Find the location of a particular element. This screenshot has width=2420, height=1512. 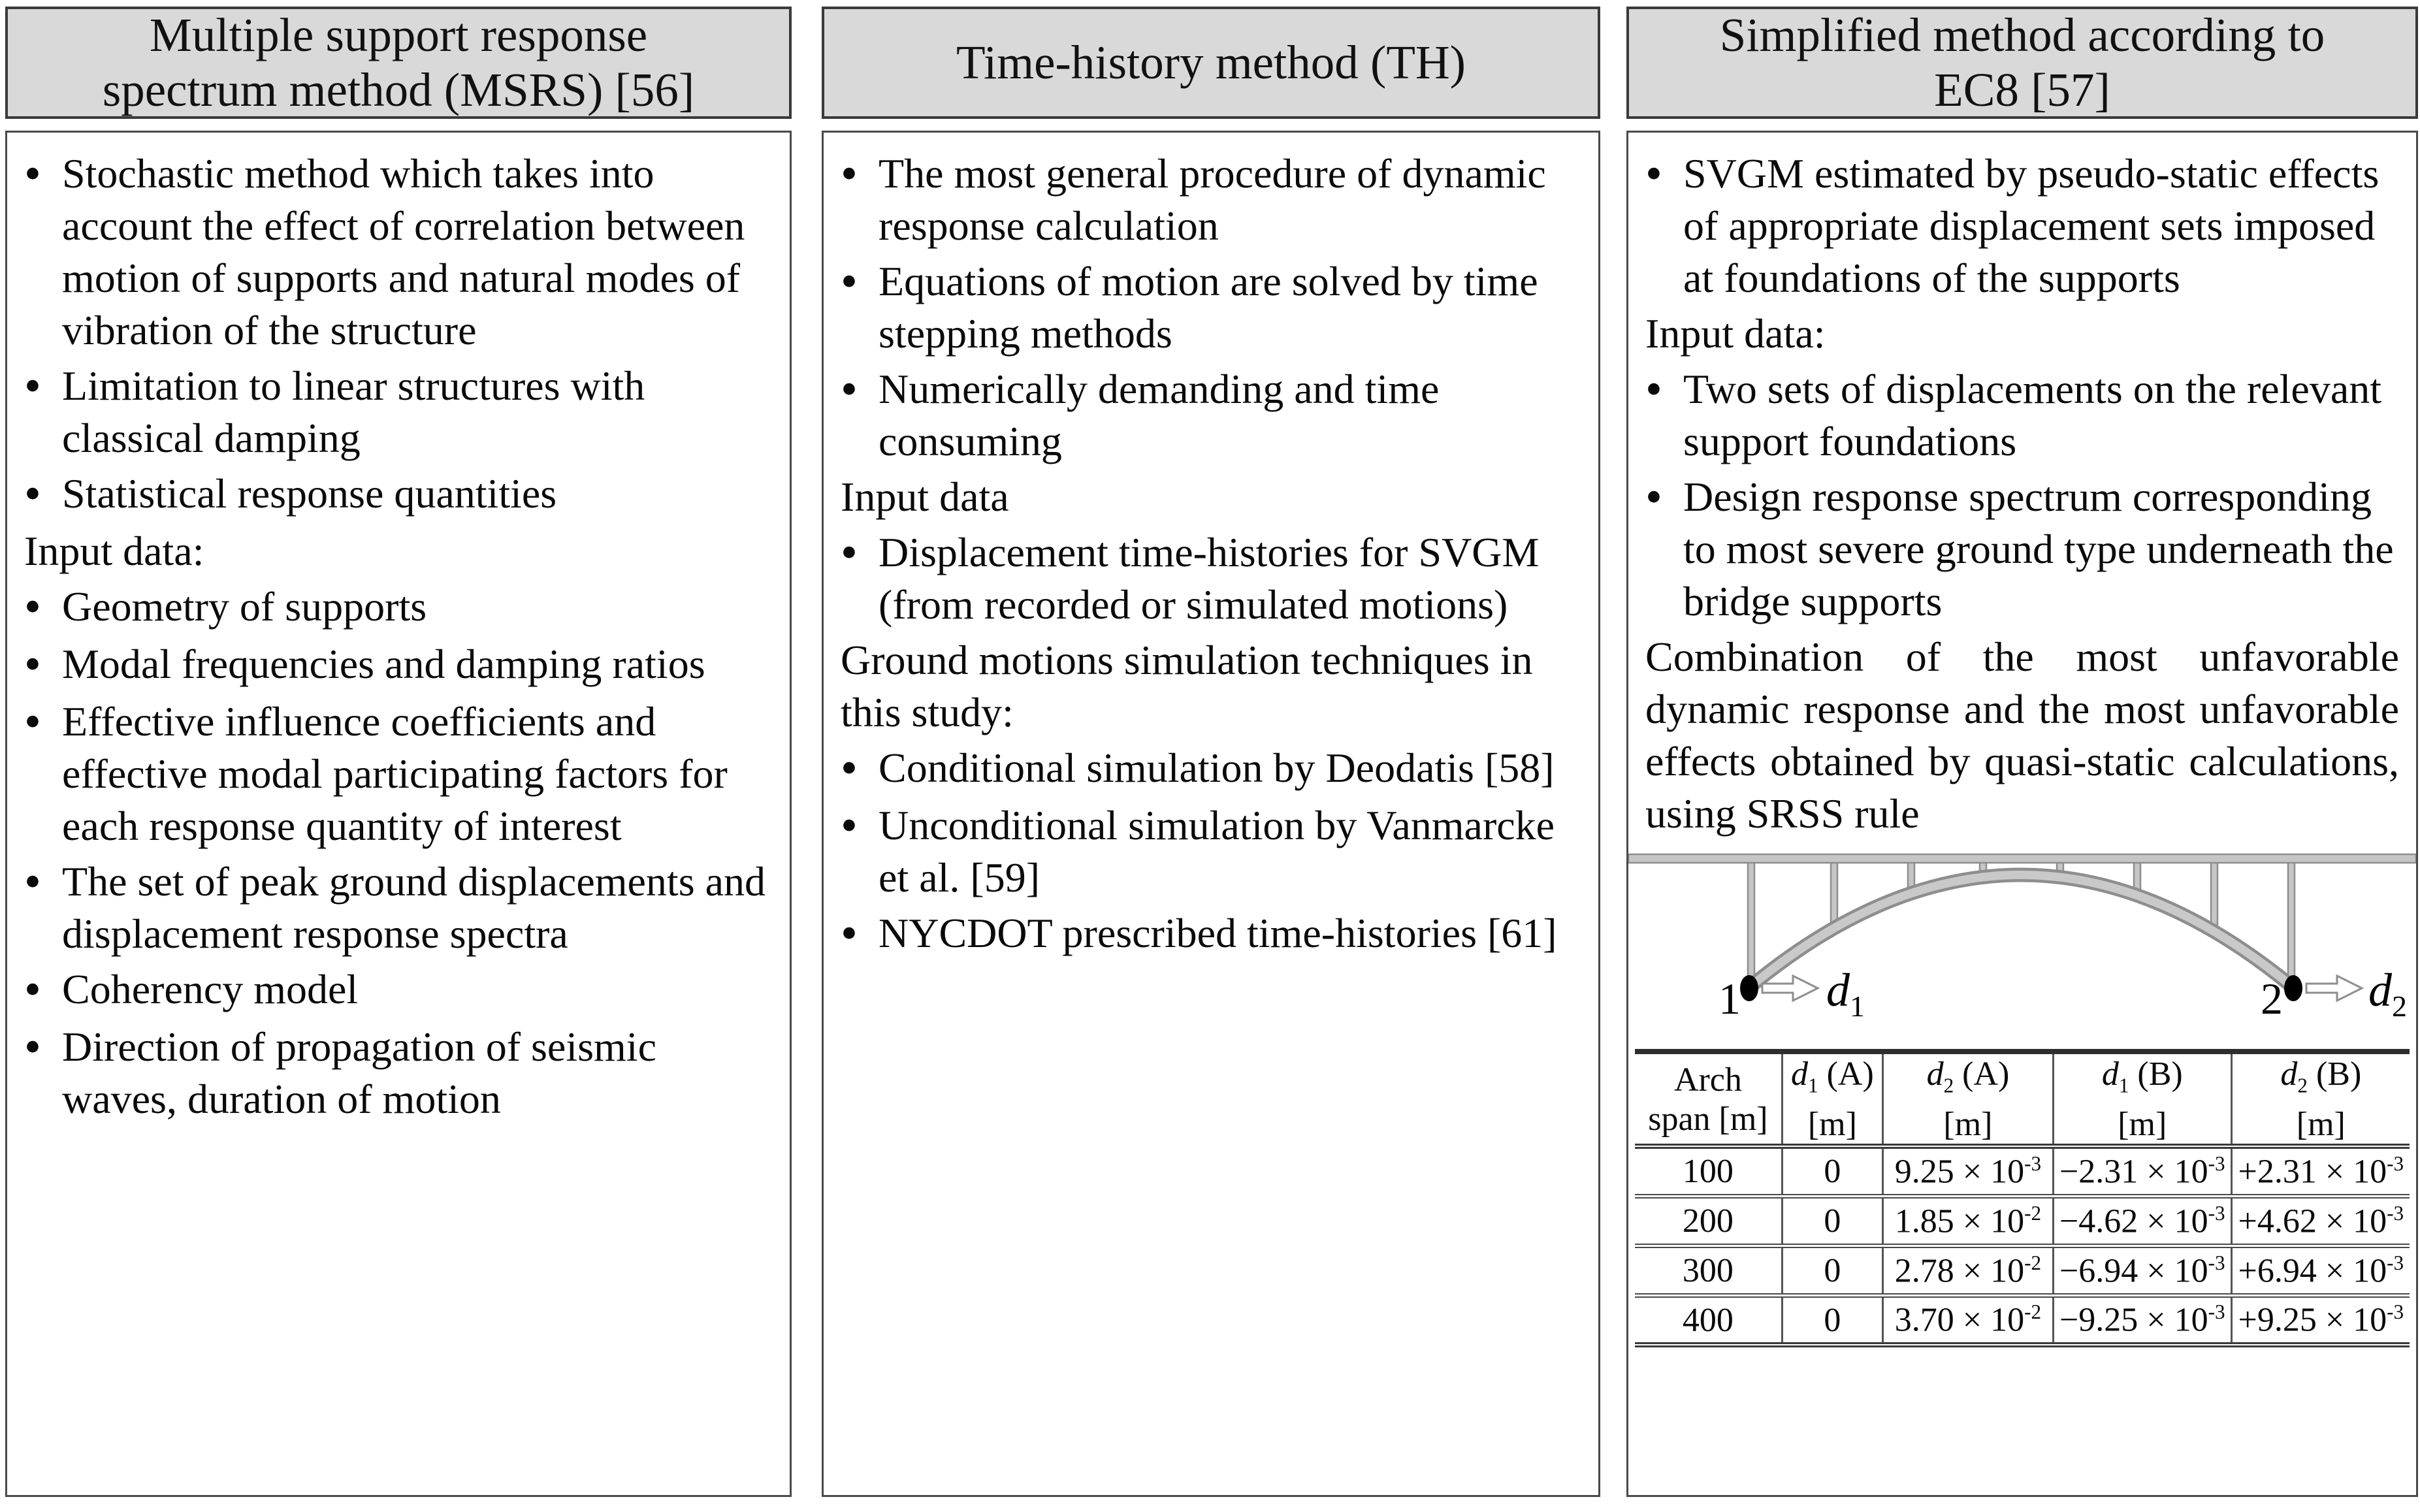

list-item-text: Conditional simulation by Deodatis [58] is located at coordinates (1217, 768).